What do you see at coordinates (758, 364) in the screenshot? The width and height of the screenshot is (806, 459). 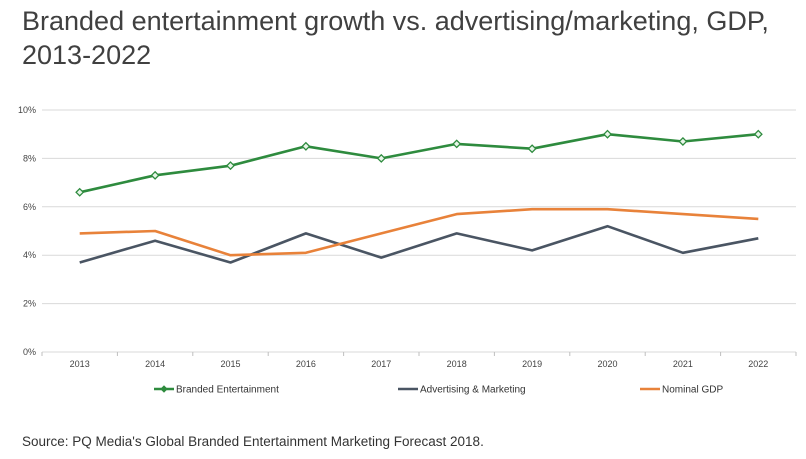 I see `x-tick-label: 2022` at bounding box center [758, 364].